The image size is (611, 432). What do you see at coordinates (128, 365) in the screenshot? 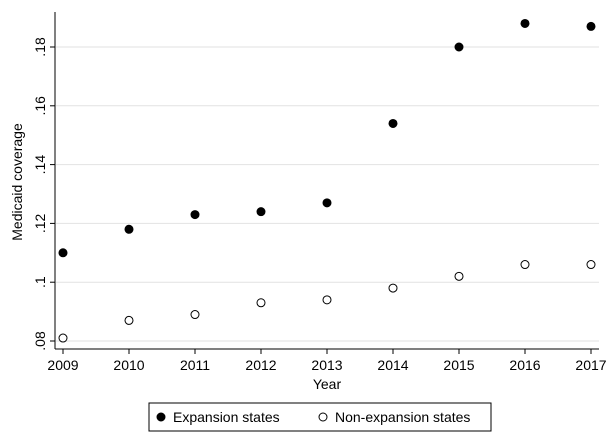
I see `x-tick-label: 2010` at bounding box center [128, 365].